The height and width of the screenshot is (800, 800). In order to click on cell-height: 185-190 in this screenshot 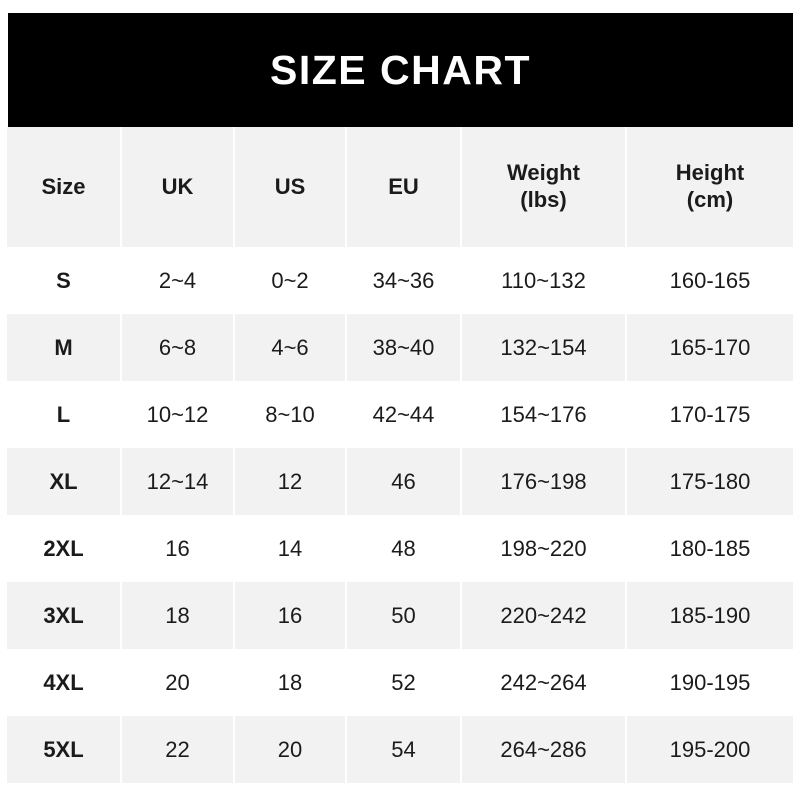, I will do `click(709, 615)`.